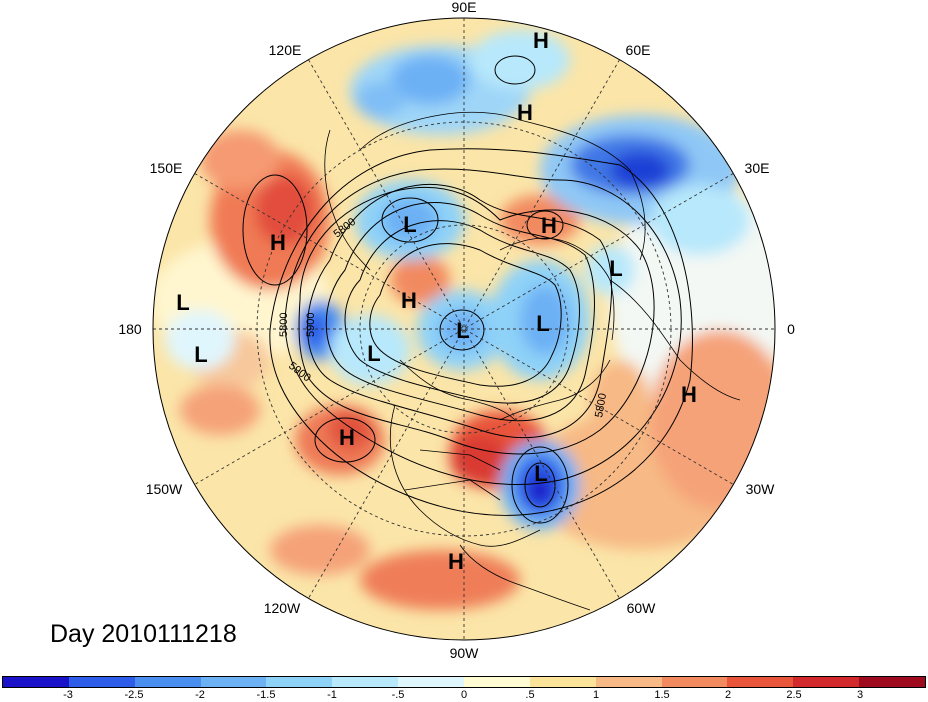  I want to click on contour-label: 5900, so click(311, 325).